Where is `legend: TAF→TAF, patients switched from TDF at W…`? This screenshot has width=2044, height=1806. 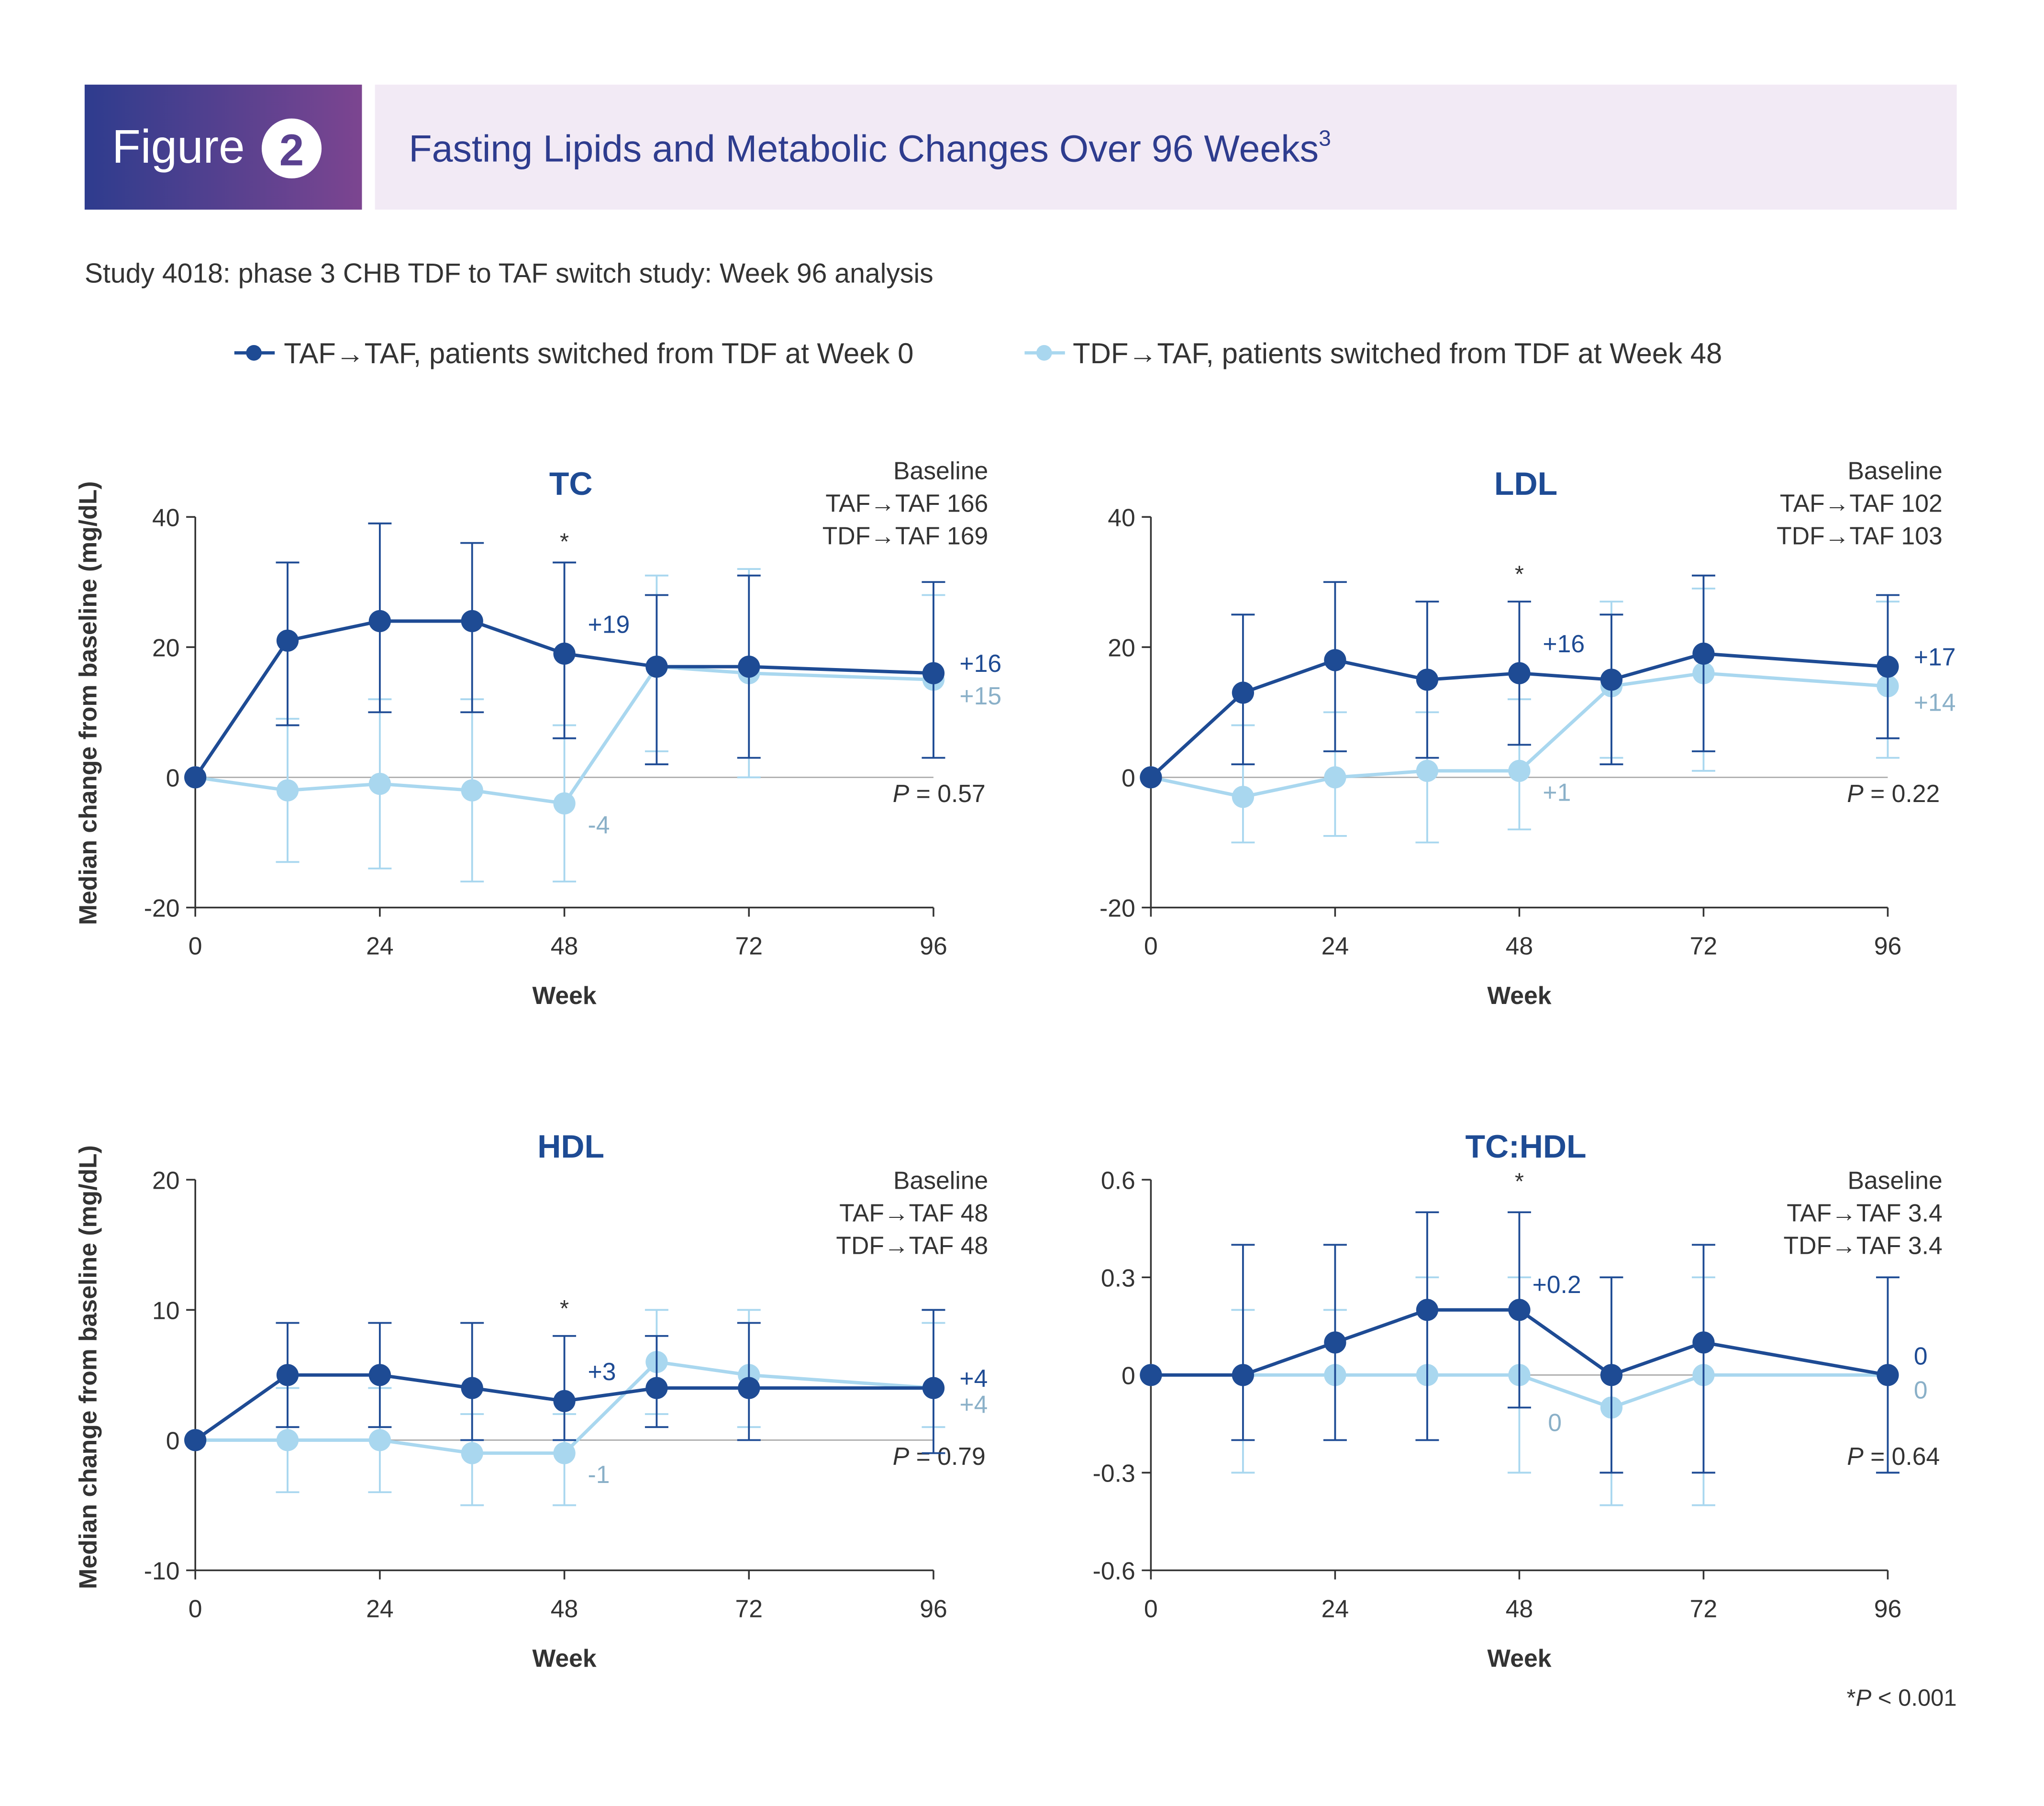
legend: TAF→TAF, patients switched from TDF at W… is located at coordinates (978, 353).